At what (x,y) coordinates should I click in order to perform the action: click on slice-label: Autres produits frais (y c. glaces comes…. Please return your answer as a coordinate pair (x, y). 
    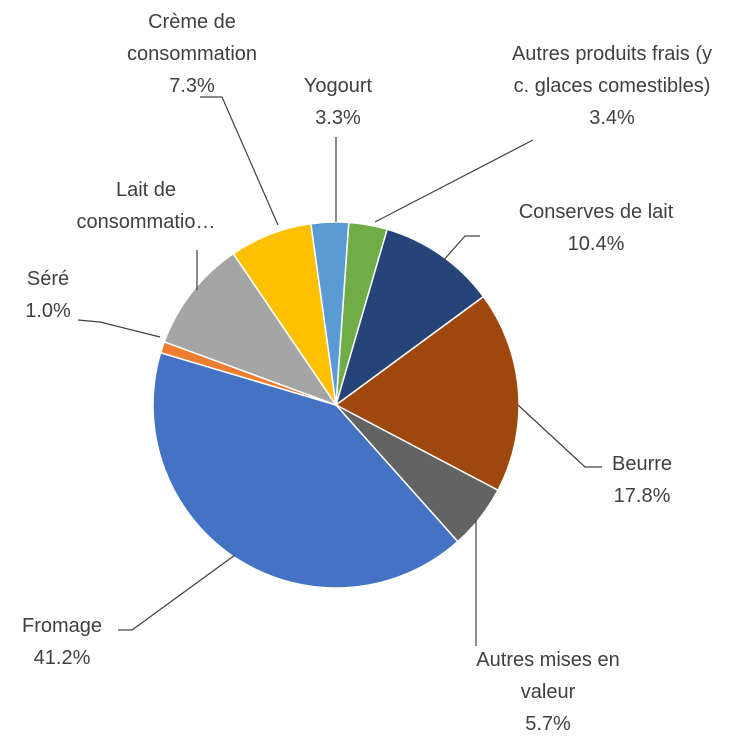
    Looking at the image, I should click on (612, 86).